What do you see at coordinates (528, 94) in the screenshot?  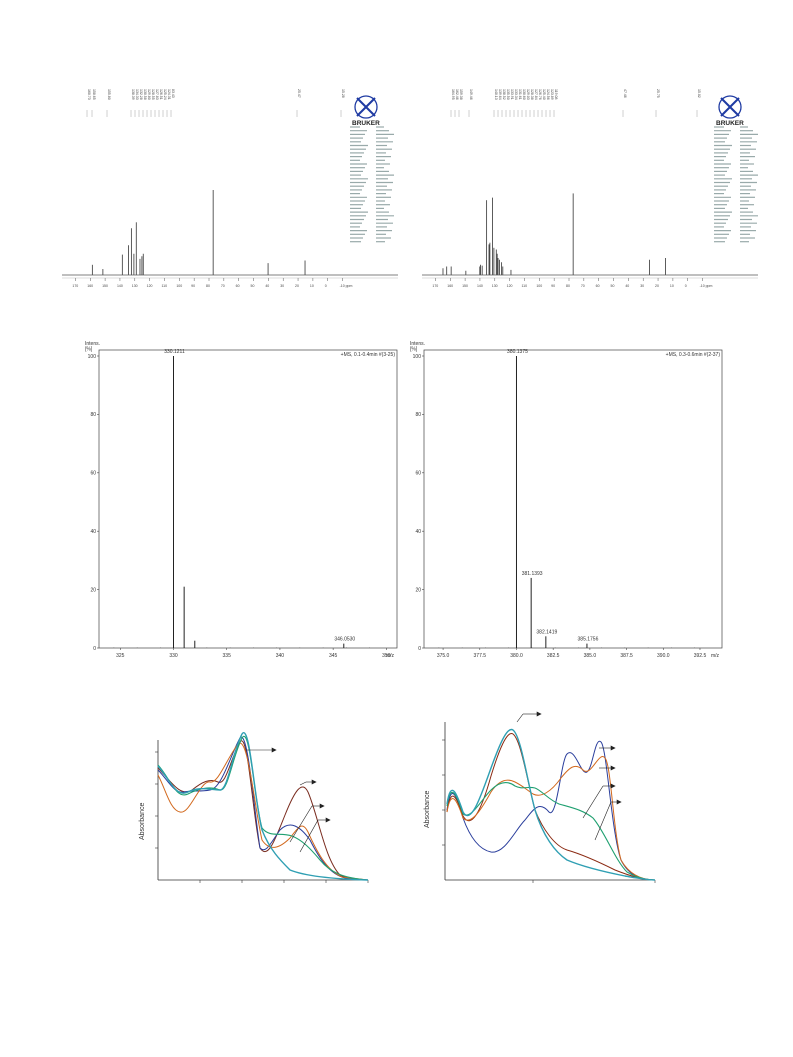 I see `nmr-peak-label: 129.03` at bounding box center [528, 94].